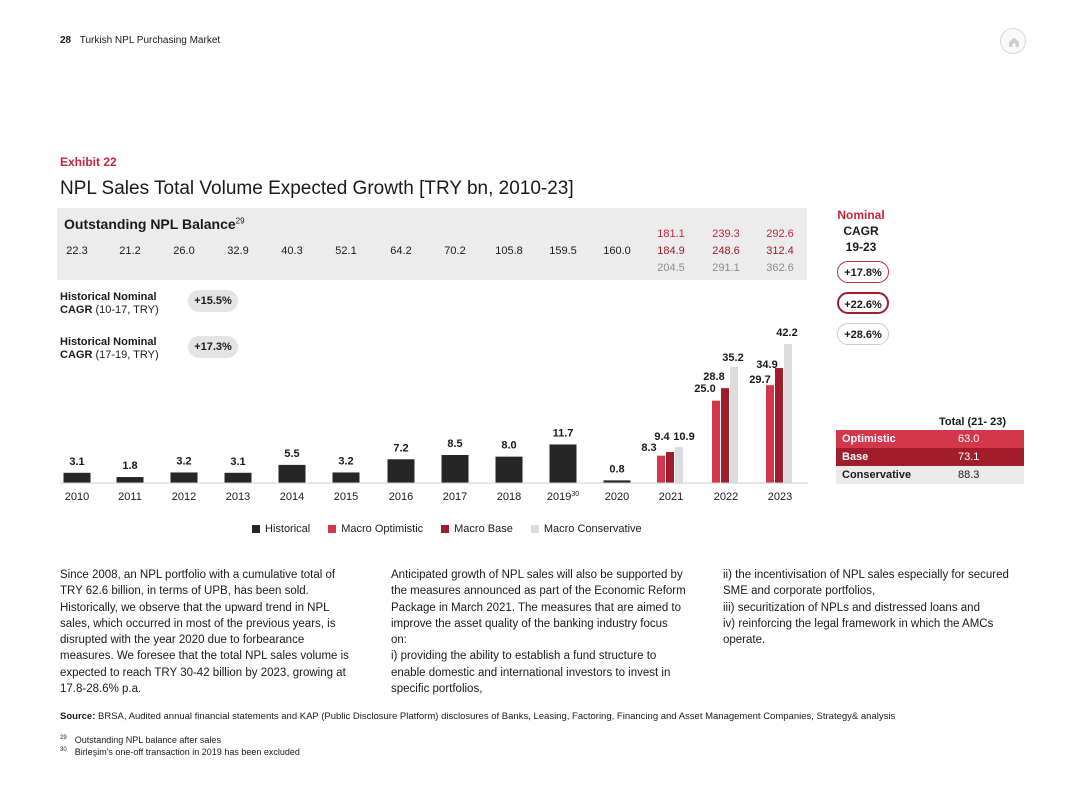 The width and height of the screenshot is (1080, 812). Describe the element at coordinates (400, 448) in the screenshot. I see `bar-label-historical-2016: 7.2` at that location.